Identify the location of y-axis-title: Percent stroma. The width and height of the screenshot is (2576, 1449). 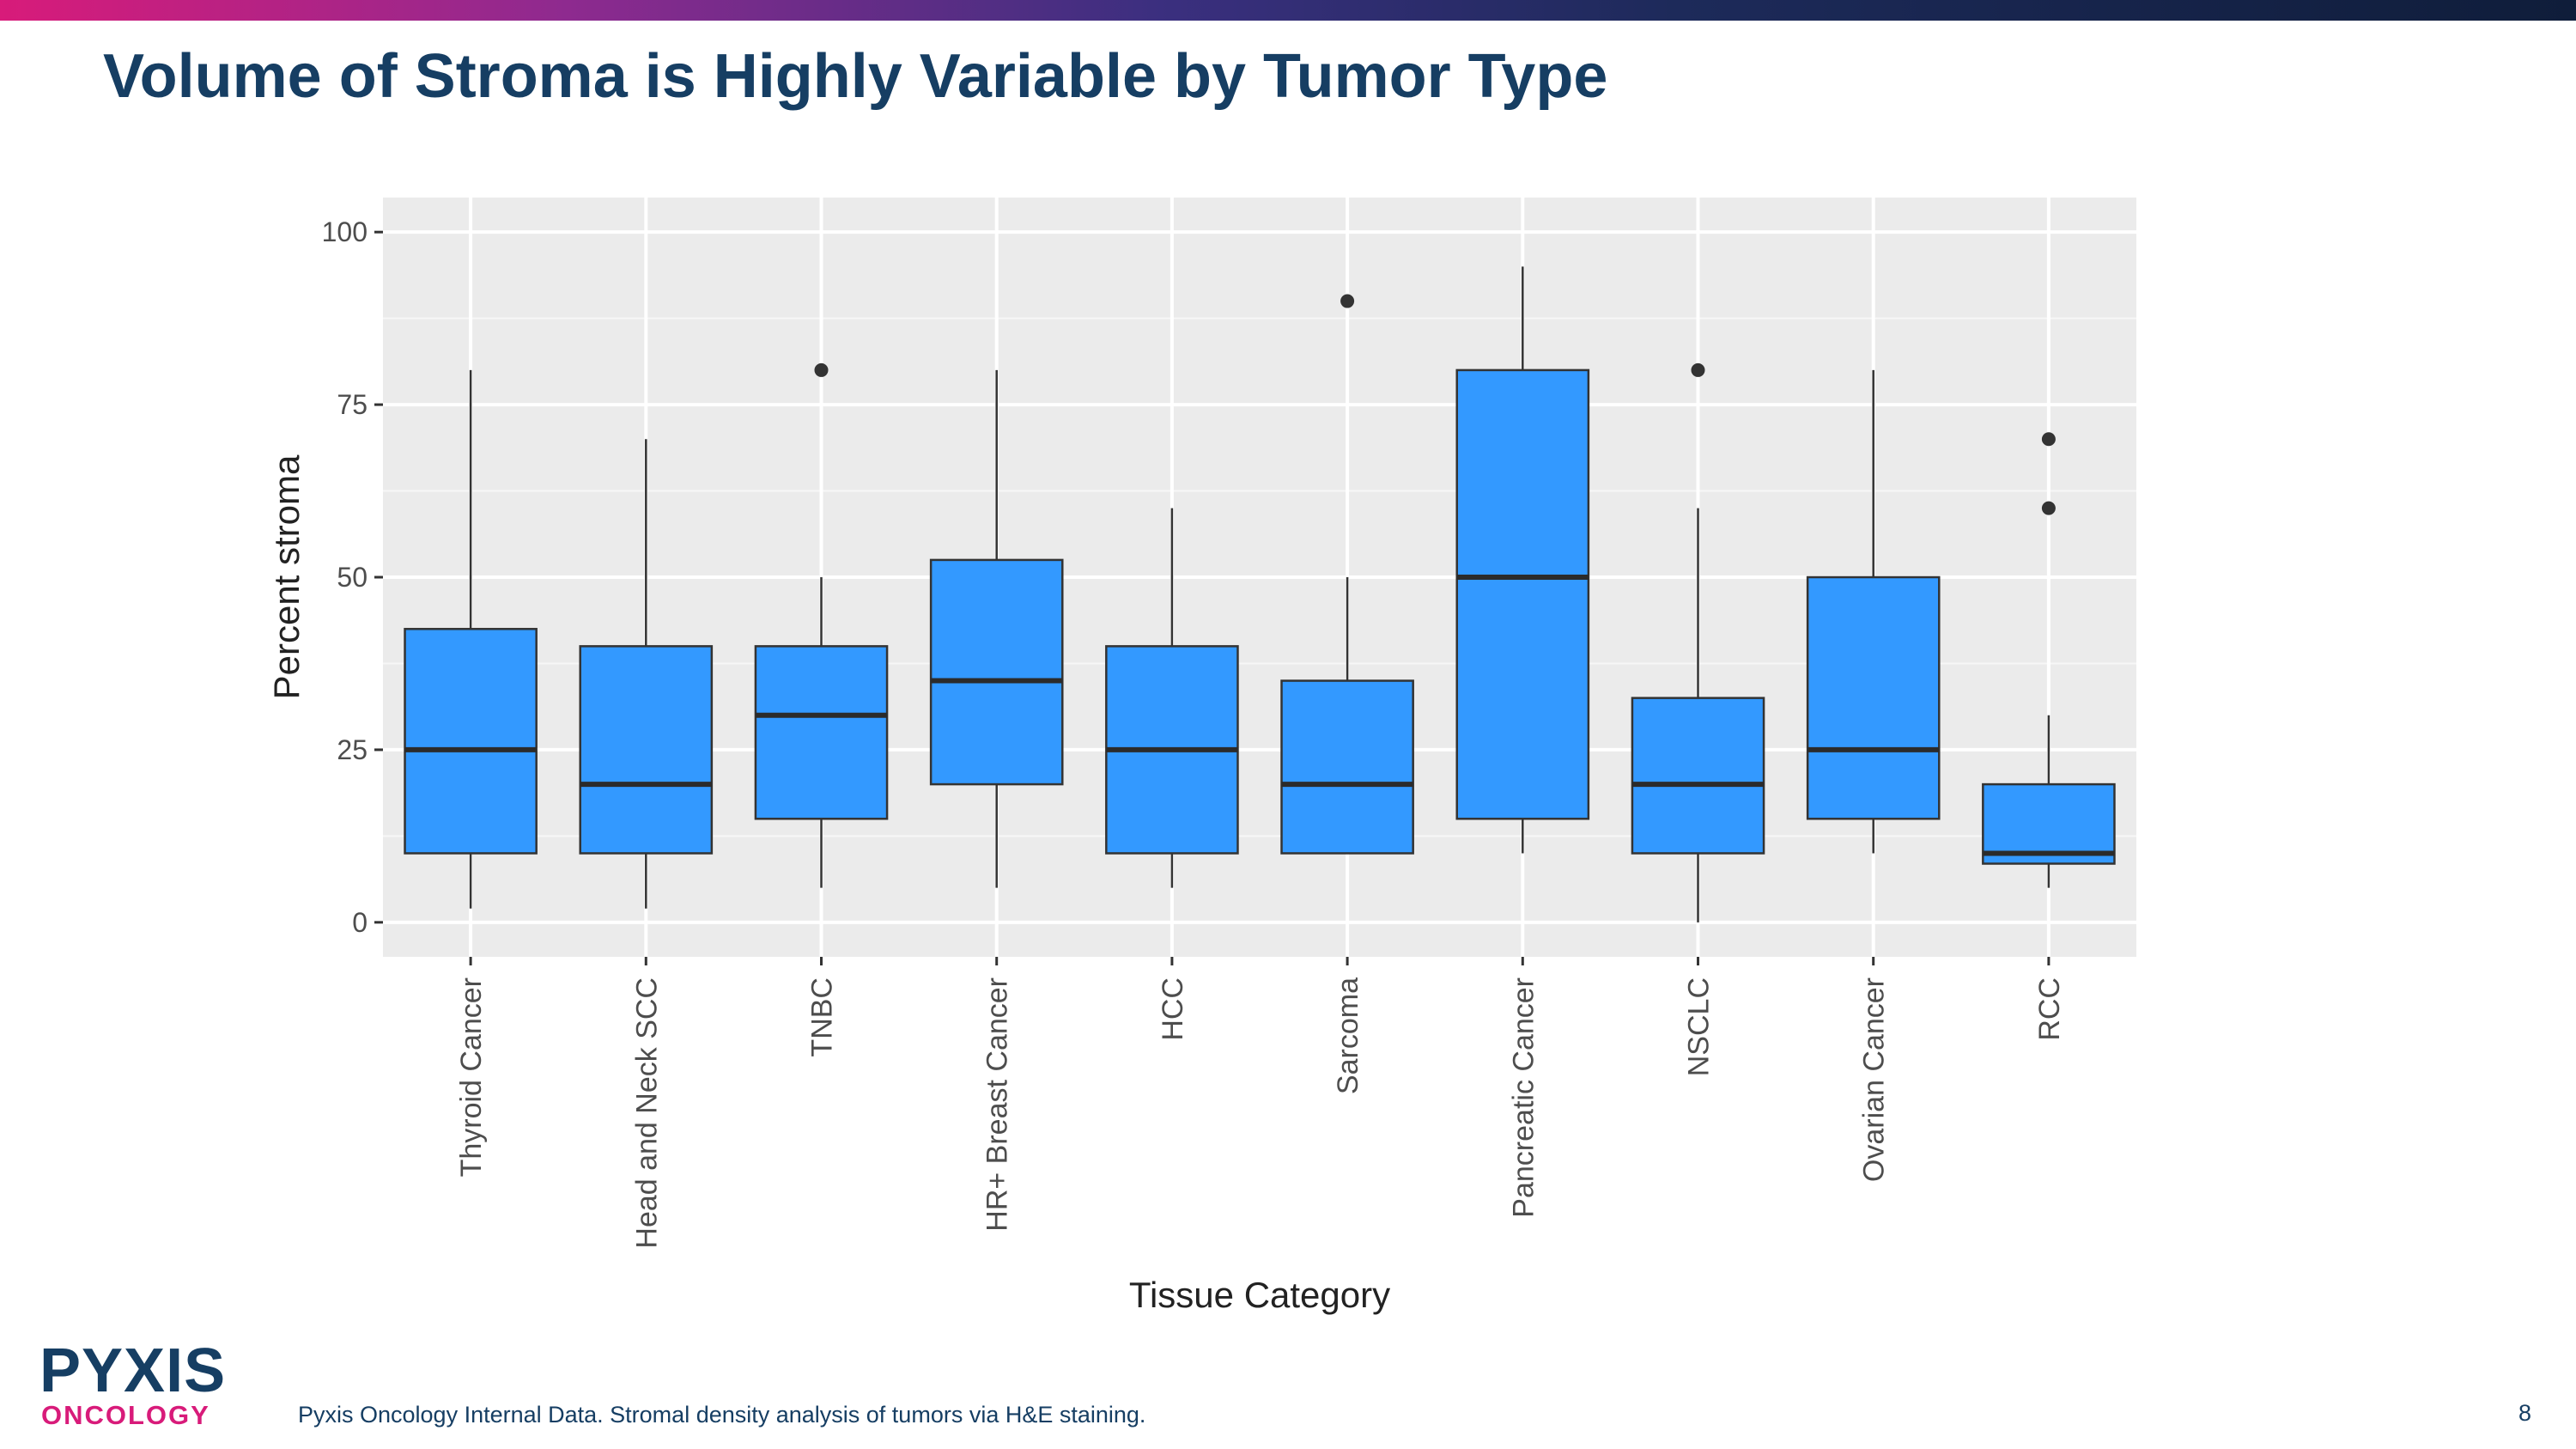
(286, 576).